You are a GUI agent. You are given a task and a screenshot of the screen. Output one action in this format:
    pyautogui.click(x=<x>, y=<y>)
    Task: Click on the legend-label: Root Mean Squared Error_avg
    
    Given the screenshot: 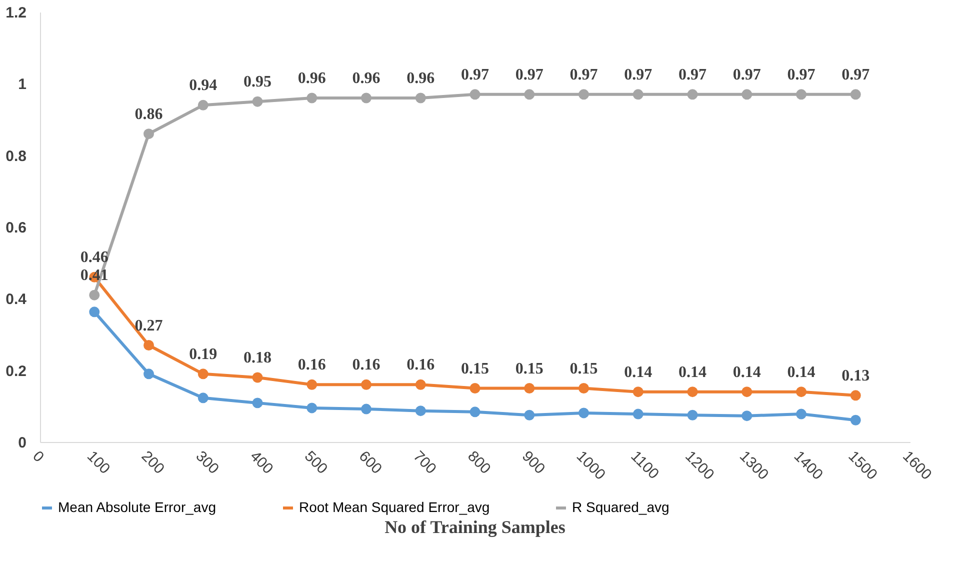 What is the action you would take?
    pyautogui.click(x=394, y=507)
    